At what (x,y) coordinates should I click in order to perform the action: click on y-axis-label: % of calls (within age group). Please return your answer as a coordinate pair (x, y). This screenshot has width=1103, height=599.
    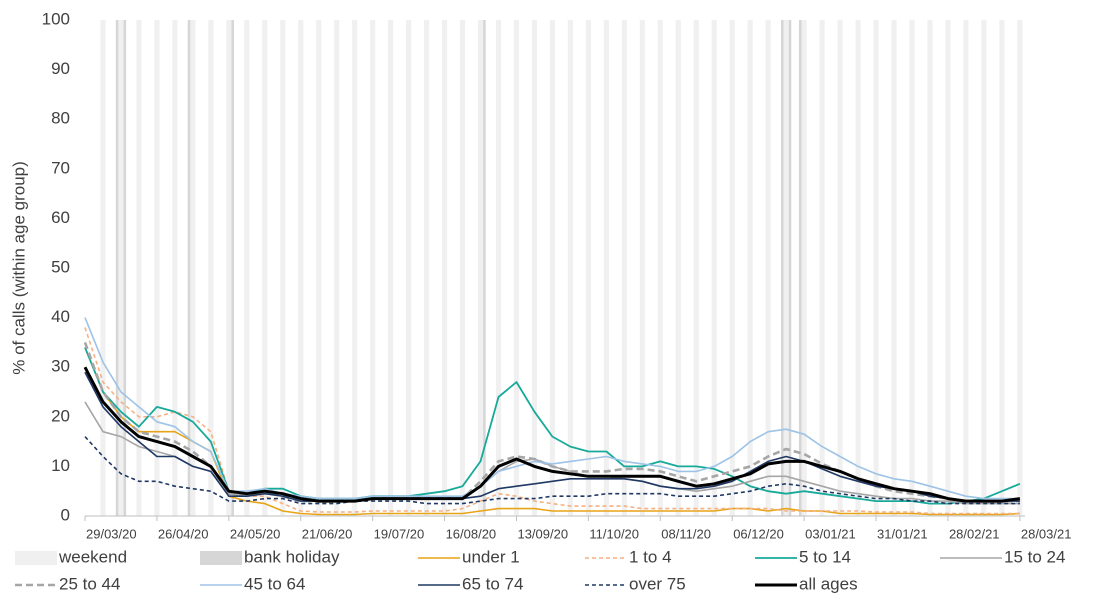
    Looking at the image, I should click on (18, 268).